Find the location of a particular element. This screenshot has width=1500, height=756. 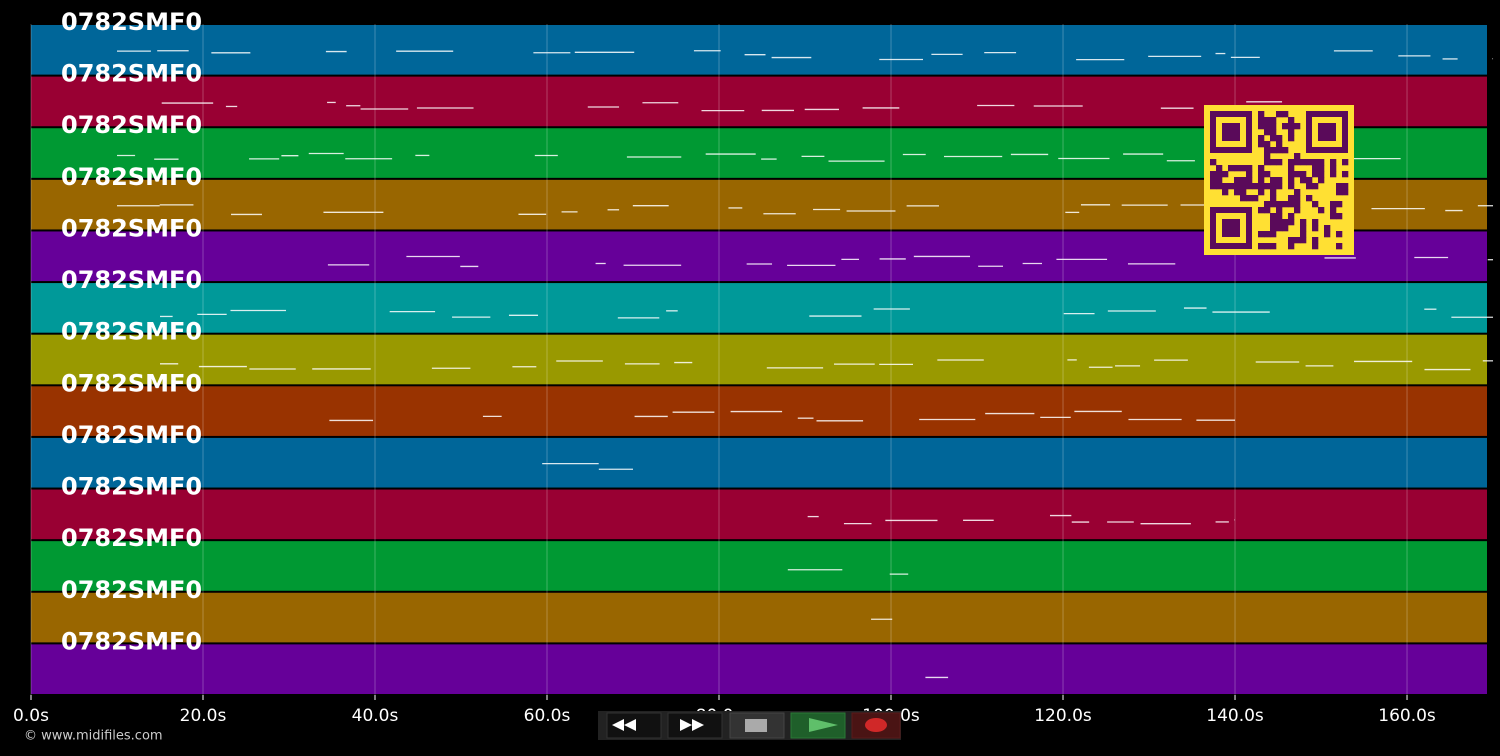

stop-button is located at coordinates (757, 725).